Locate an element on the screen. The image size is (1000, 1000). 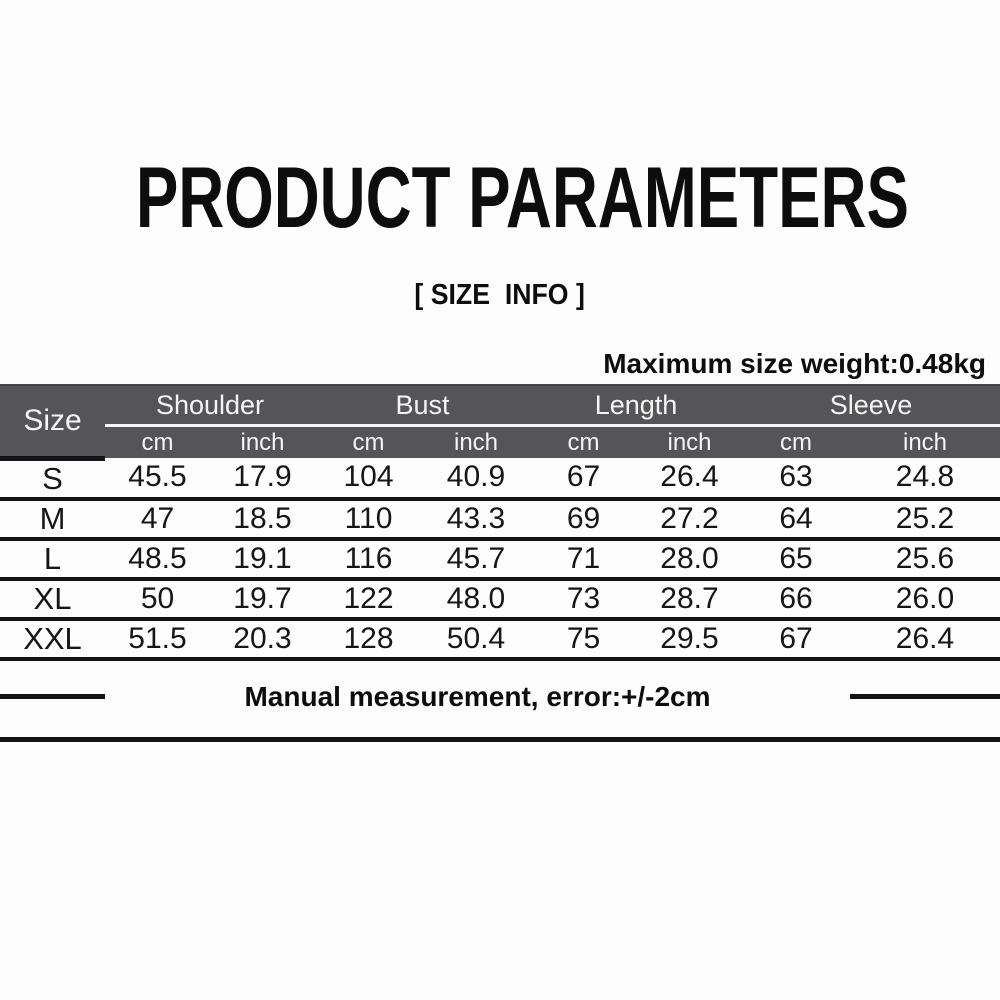
measurement-cell: 104 is located at coordinates (368, 479).